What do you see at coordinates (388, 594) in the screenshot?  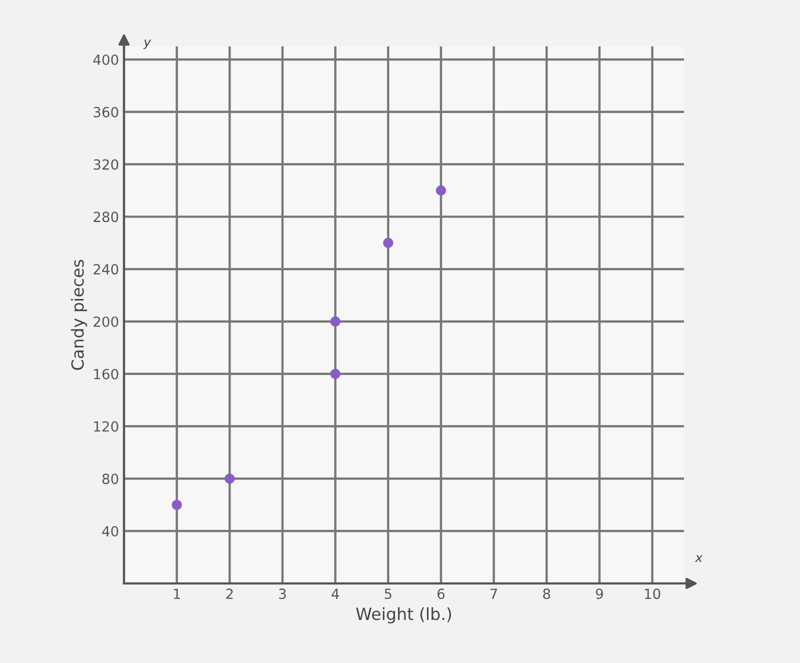 I see `x-tick-label: 5` at bounding box center [388, 594].